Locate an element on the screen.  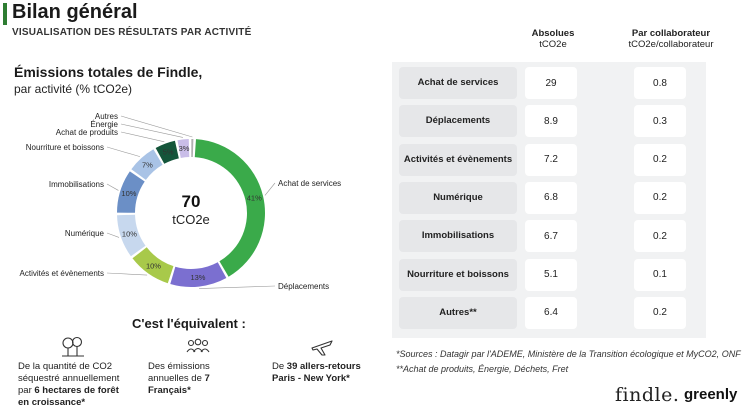
chart-subtitle: par activité (% tCO2e) is located at coordinates (73, 89).